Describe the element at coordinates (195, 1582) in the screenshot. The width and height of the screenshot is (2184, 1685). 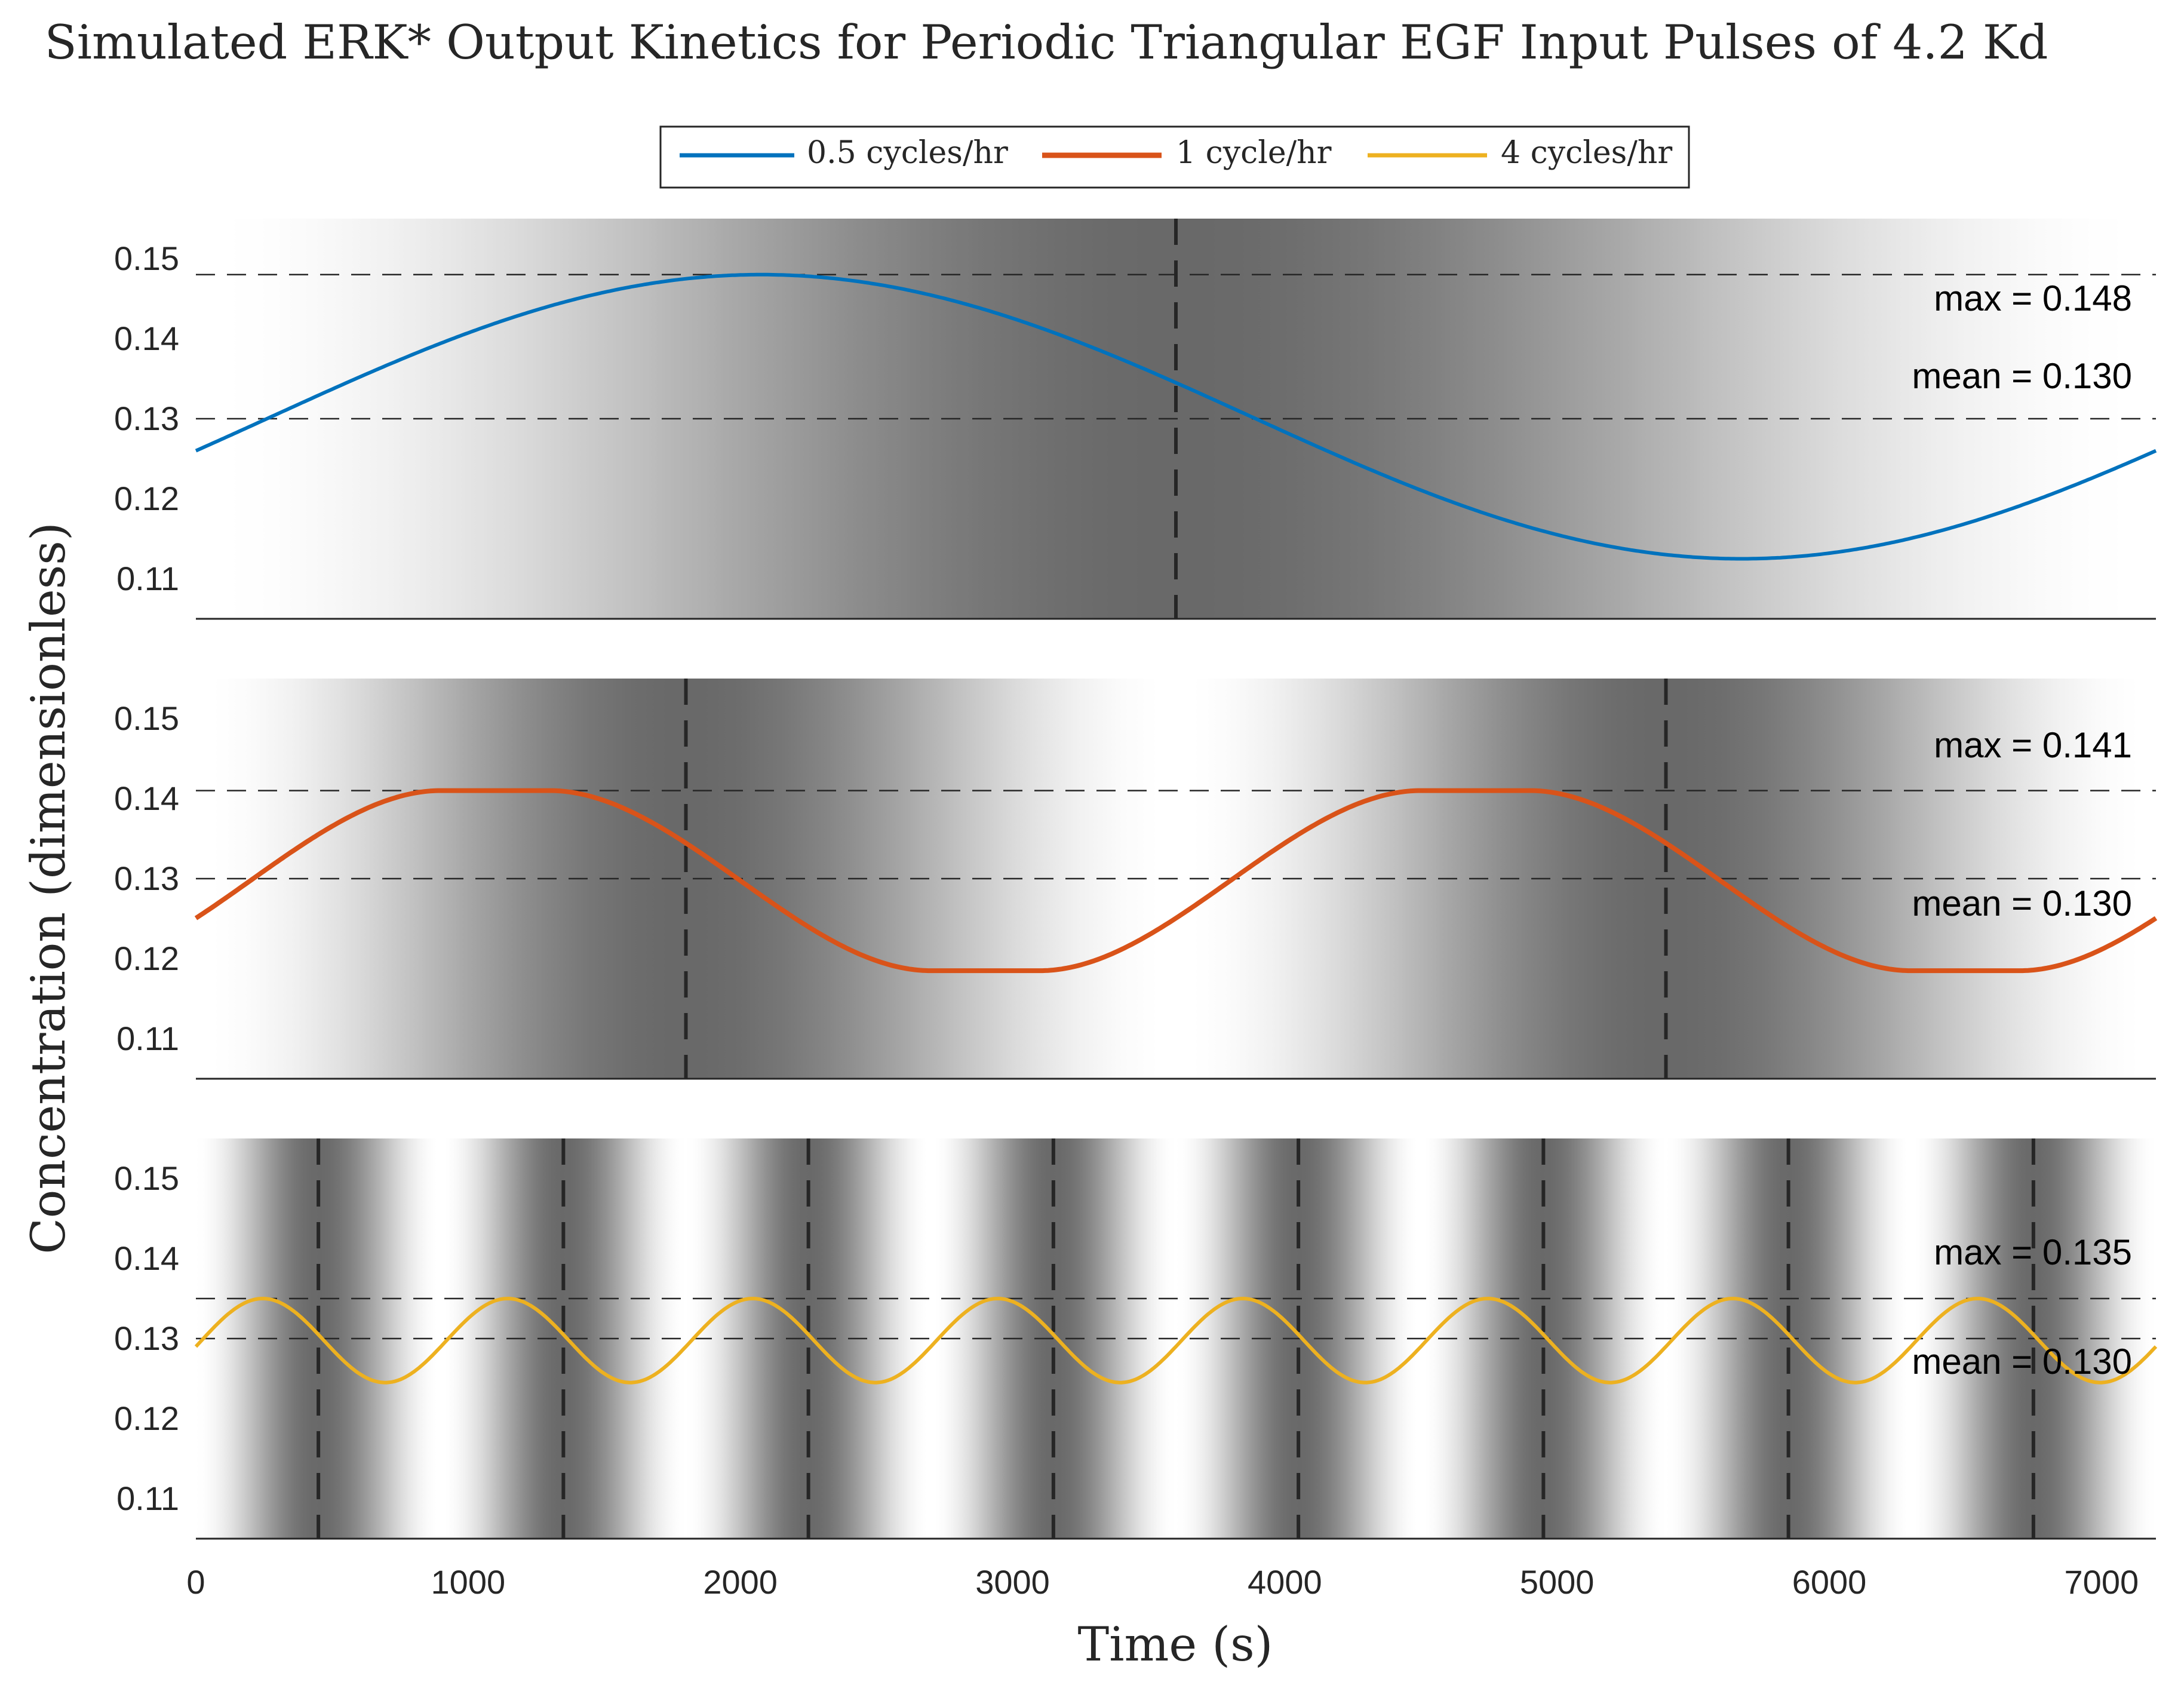
I see `x-tick-label: 0` at that location.